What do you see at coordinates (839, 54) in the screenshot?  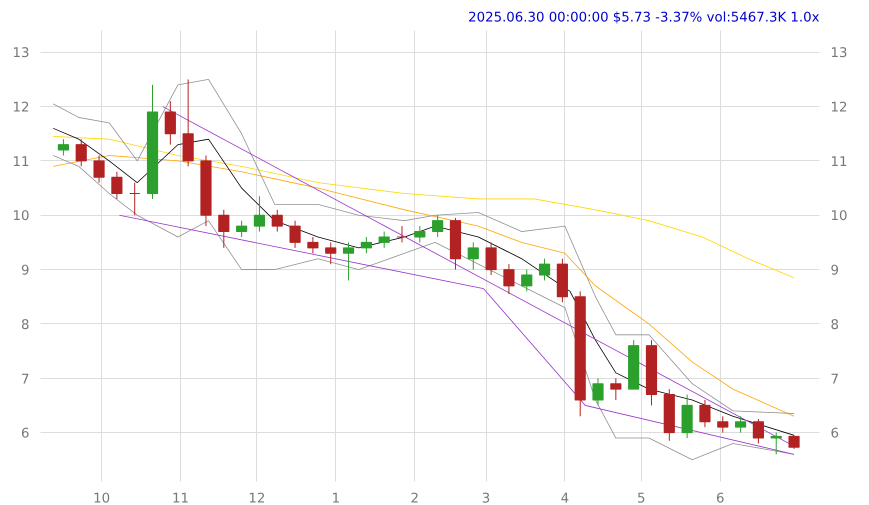 I see `y2-tick-label: 13` at bounding box center [839, 54].